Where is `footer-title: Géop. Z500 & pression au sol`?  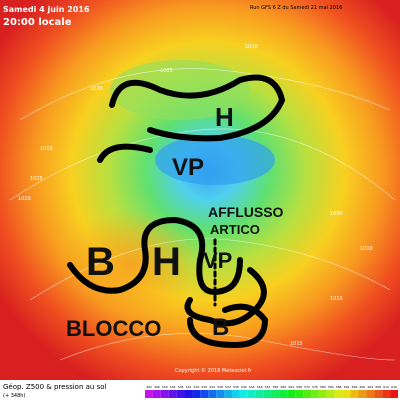
footer-title: Géop. Z500 & pression au sol is located at coordinates (55, 387).